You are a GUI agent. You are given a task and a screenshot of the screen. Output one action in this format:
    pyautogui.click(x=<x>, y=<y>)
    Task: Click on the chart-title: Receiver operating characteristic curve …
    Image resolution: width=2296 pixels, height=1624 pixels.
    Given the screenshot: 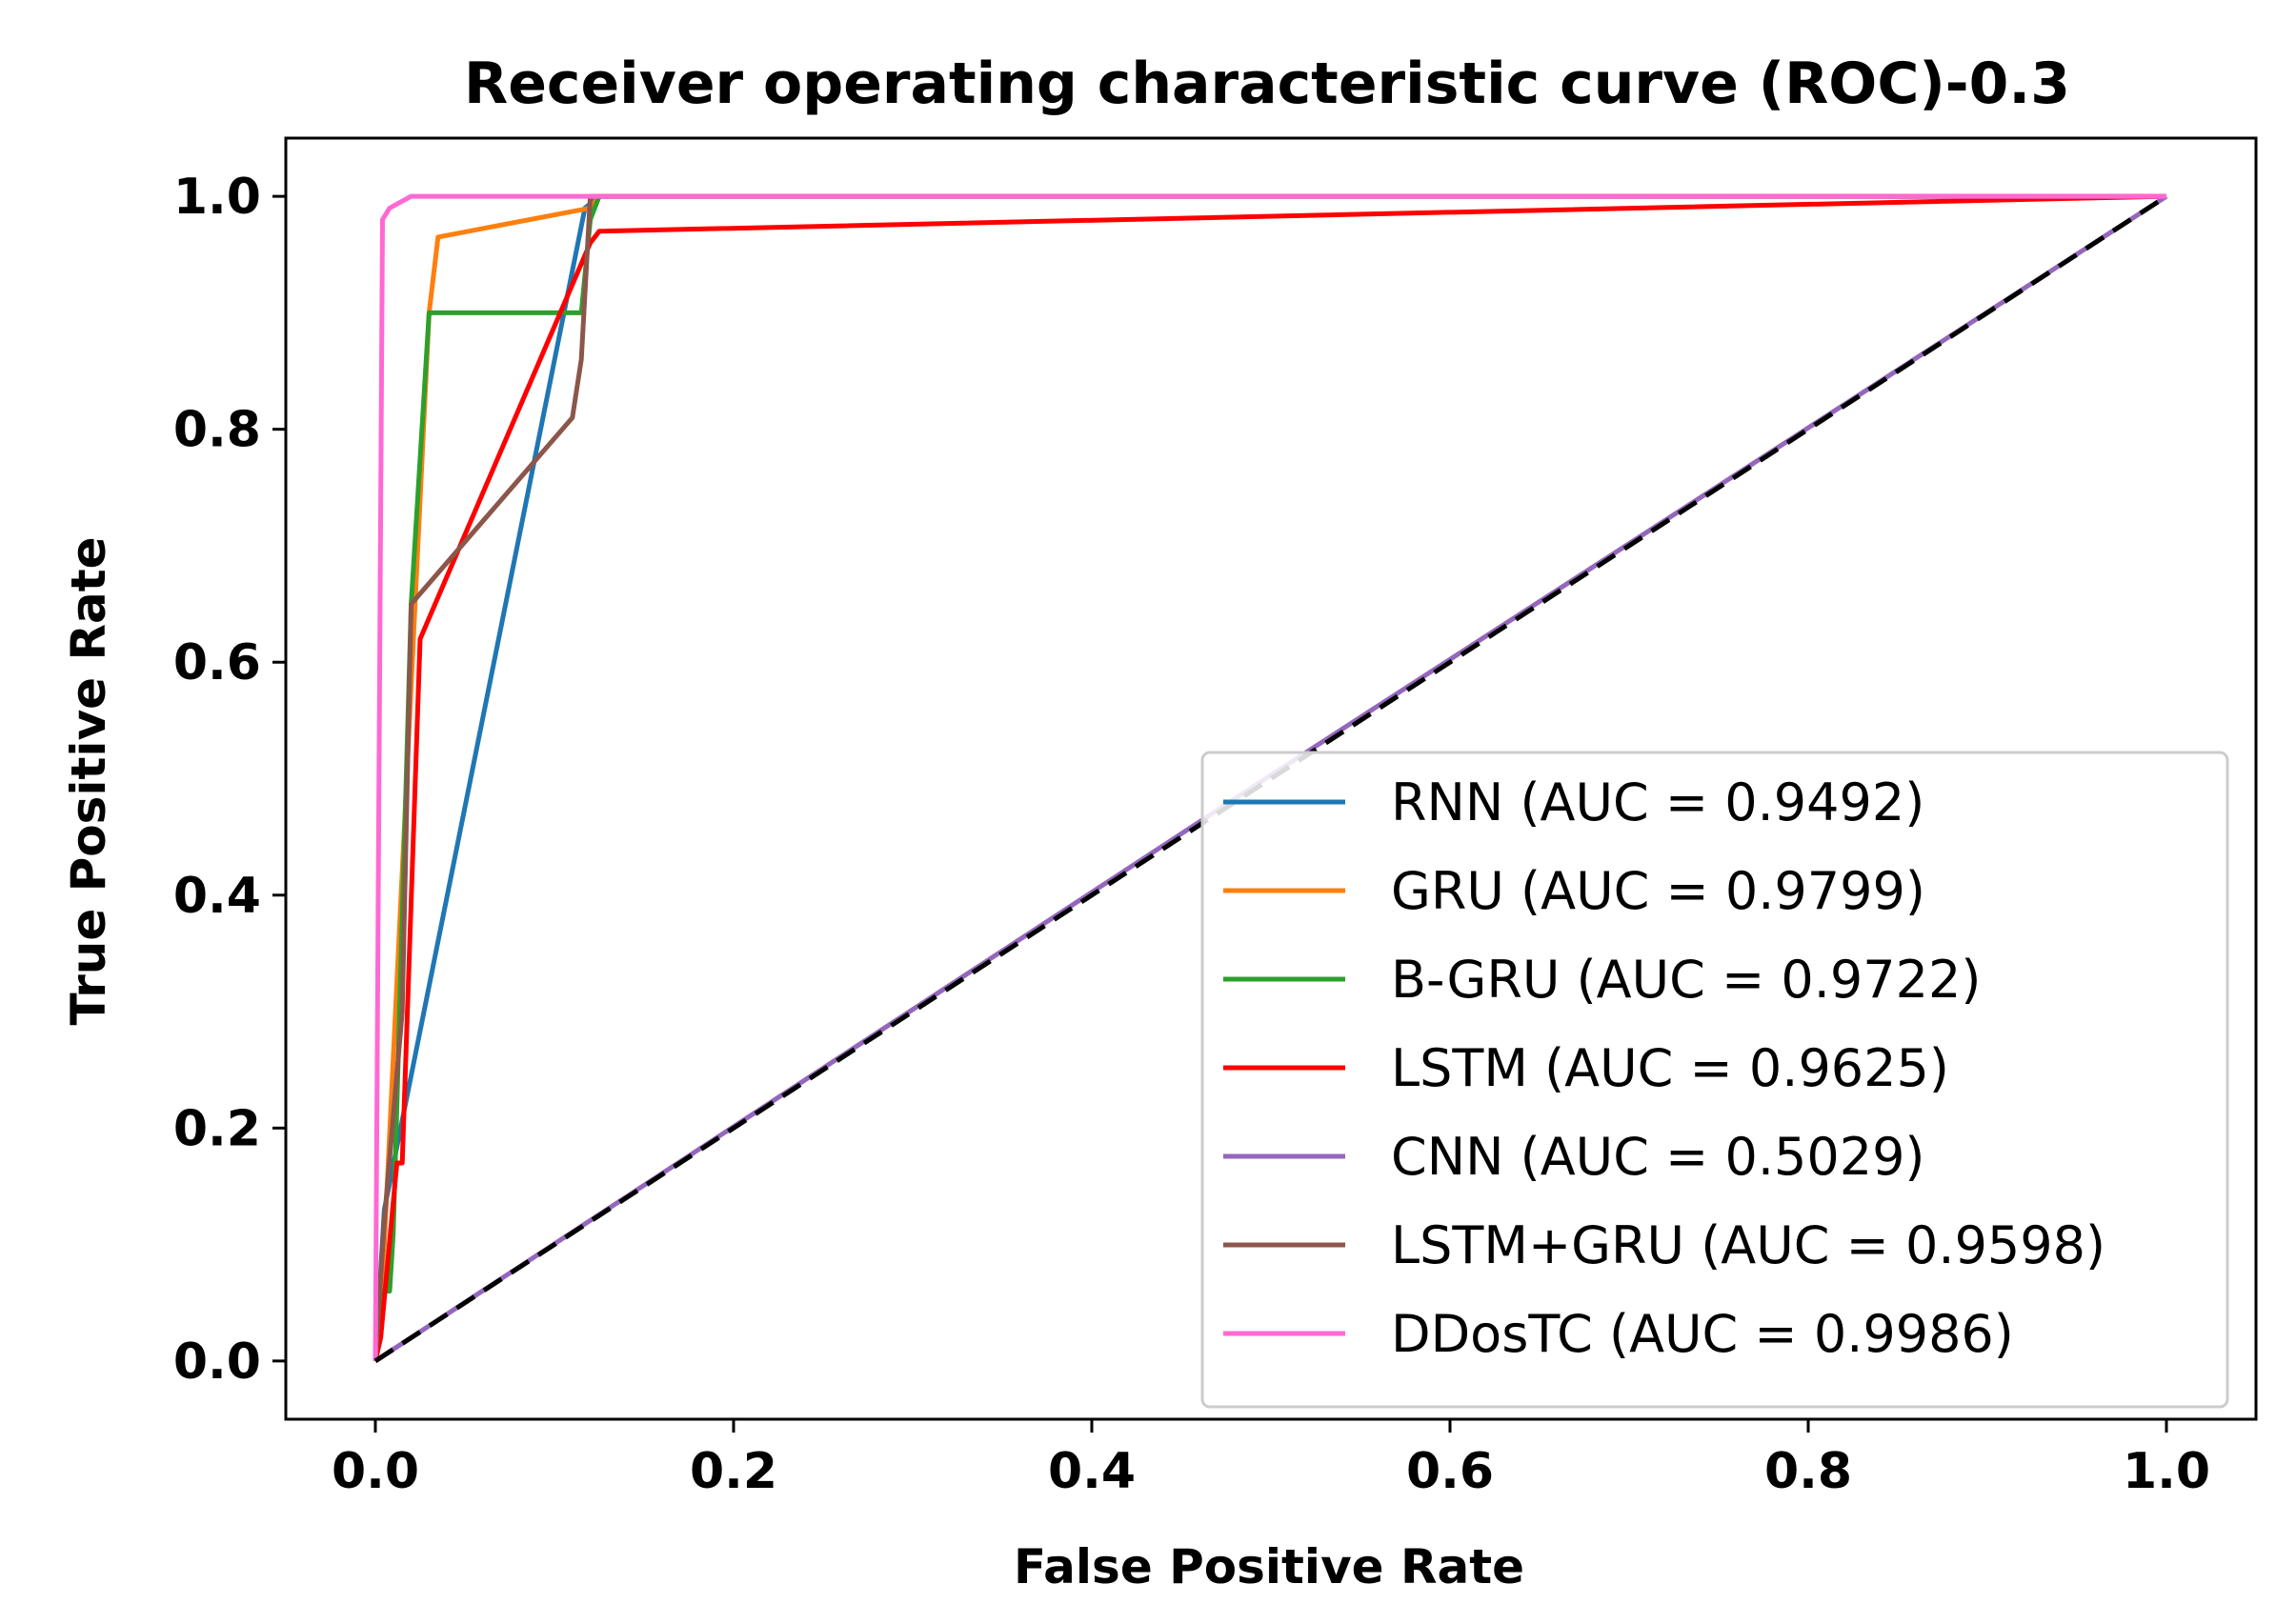 What is the action you would take?
    pyautogui.click(x=1267, y=83)
    